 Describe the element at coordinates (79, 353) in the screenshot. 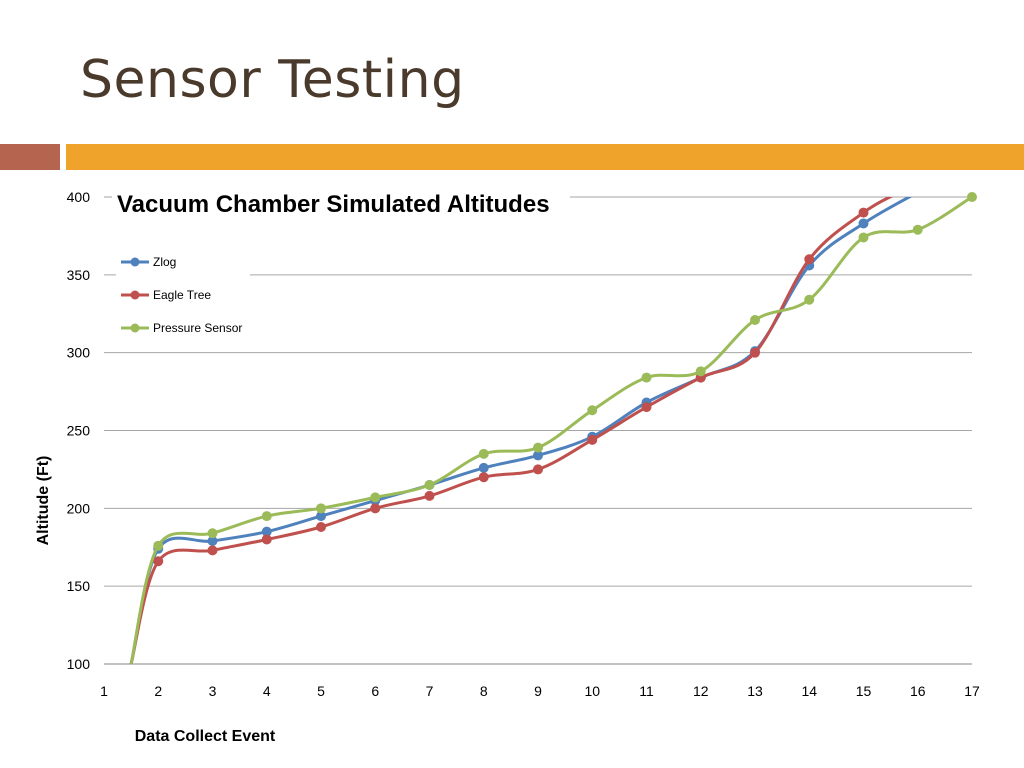

I see `y-tick-label: 300` at that location.